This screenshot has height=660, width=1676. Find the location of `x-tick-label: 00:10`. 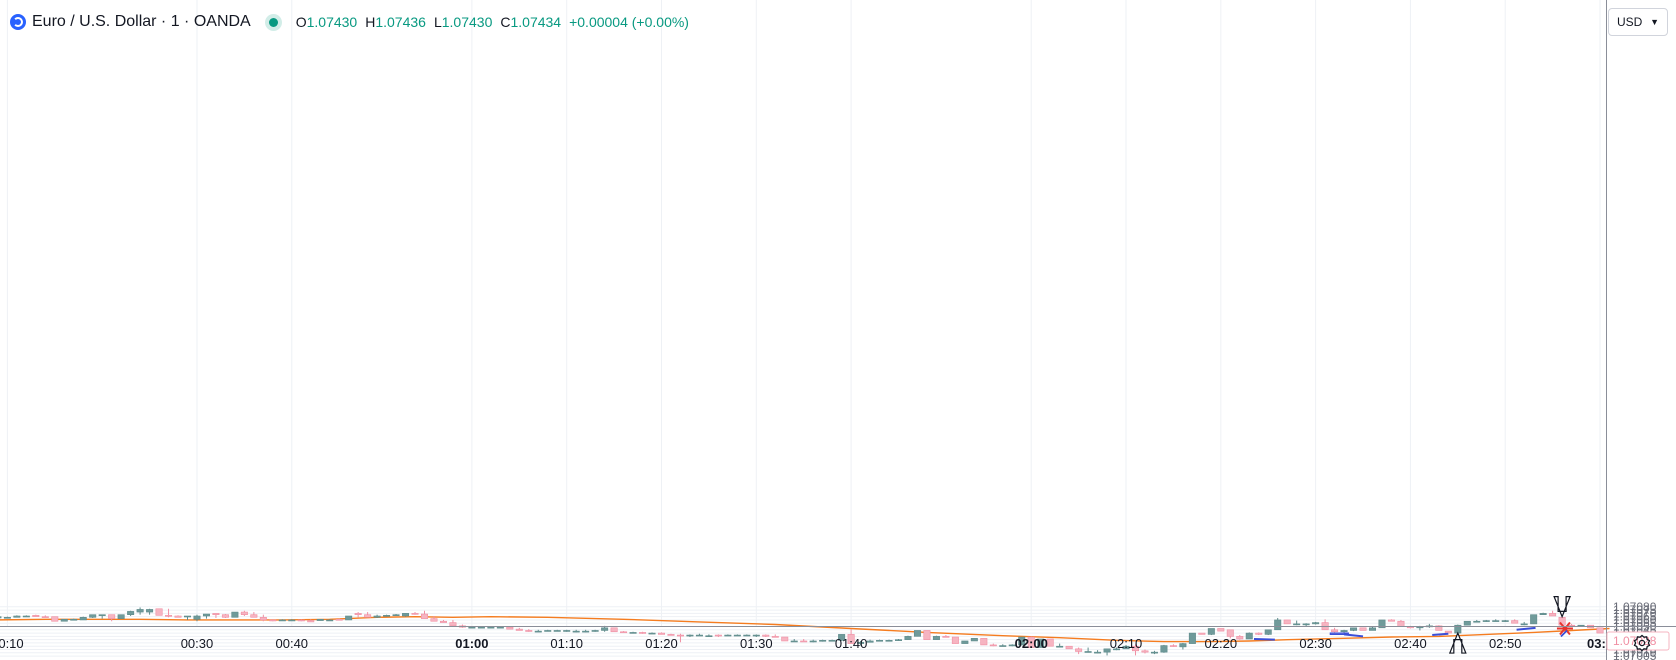

x-tick-label: 00:10 is located at coordinates (12, 643).